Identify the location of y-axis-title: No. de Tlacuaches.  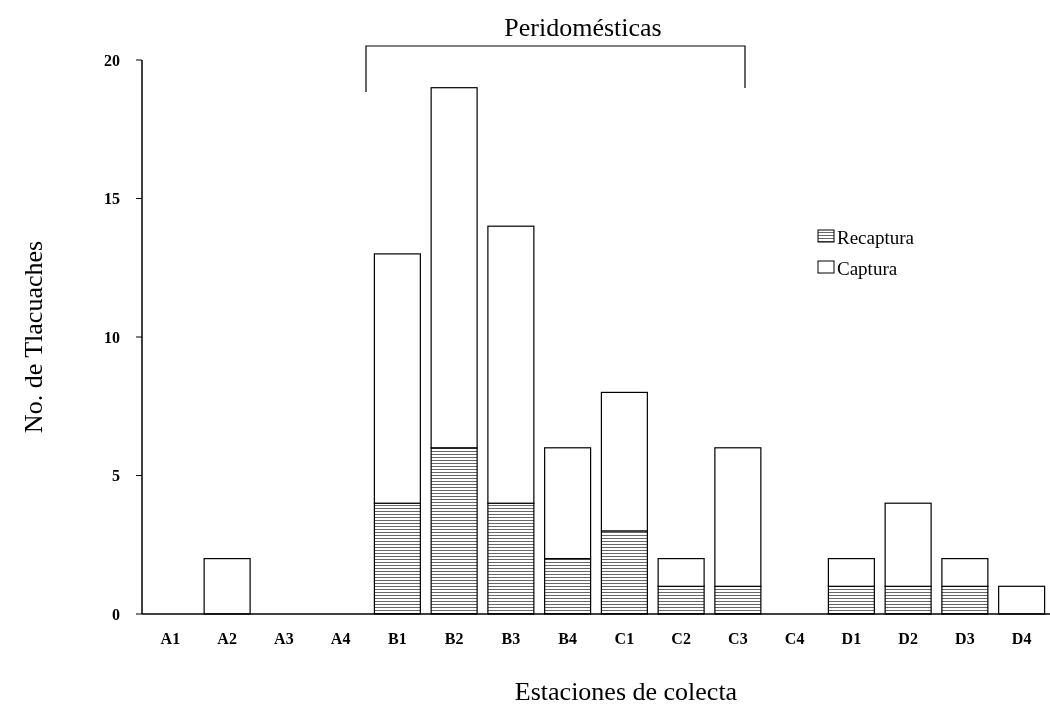
(33, 337).